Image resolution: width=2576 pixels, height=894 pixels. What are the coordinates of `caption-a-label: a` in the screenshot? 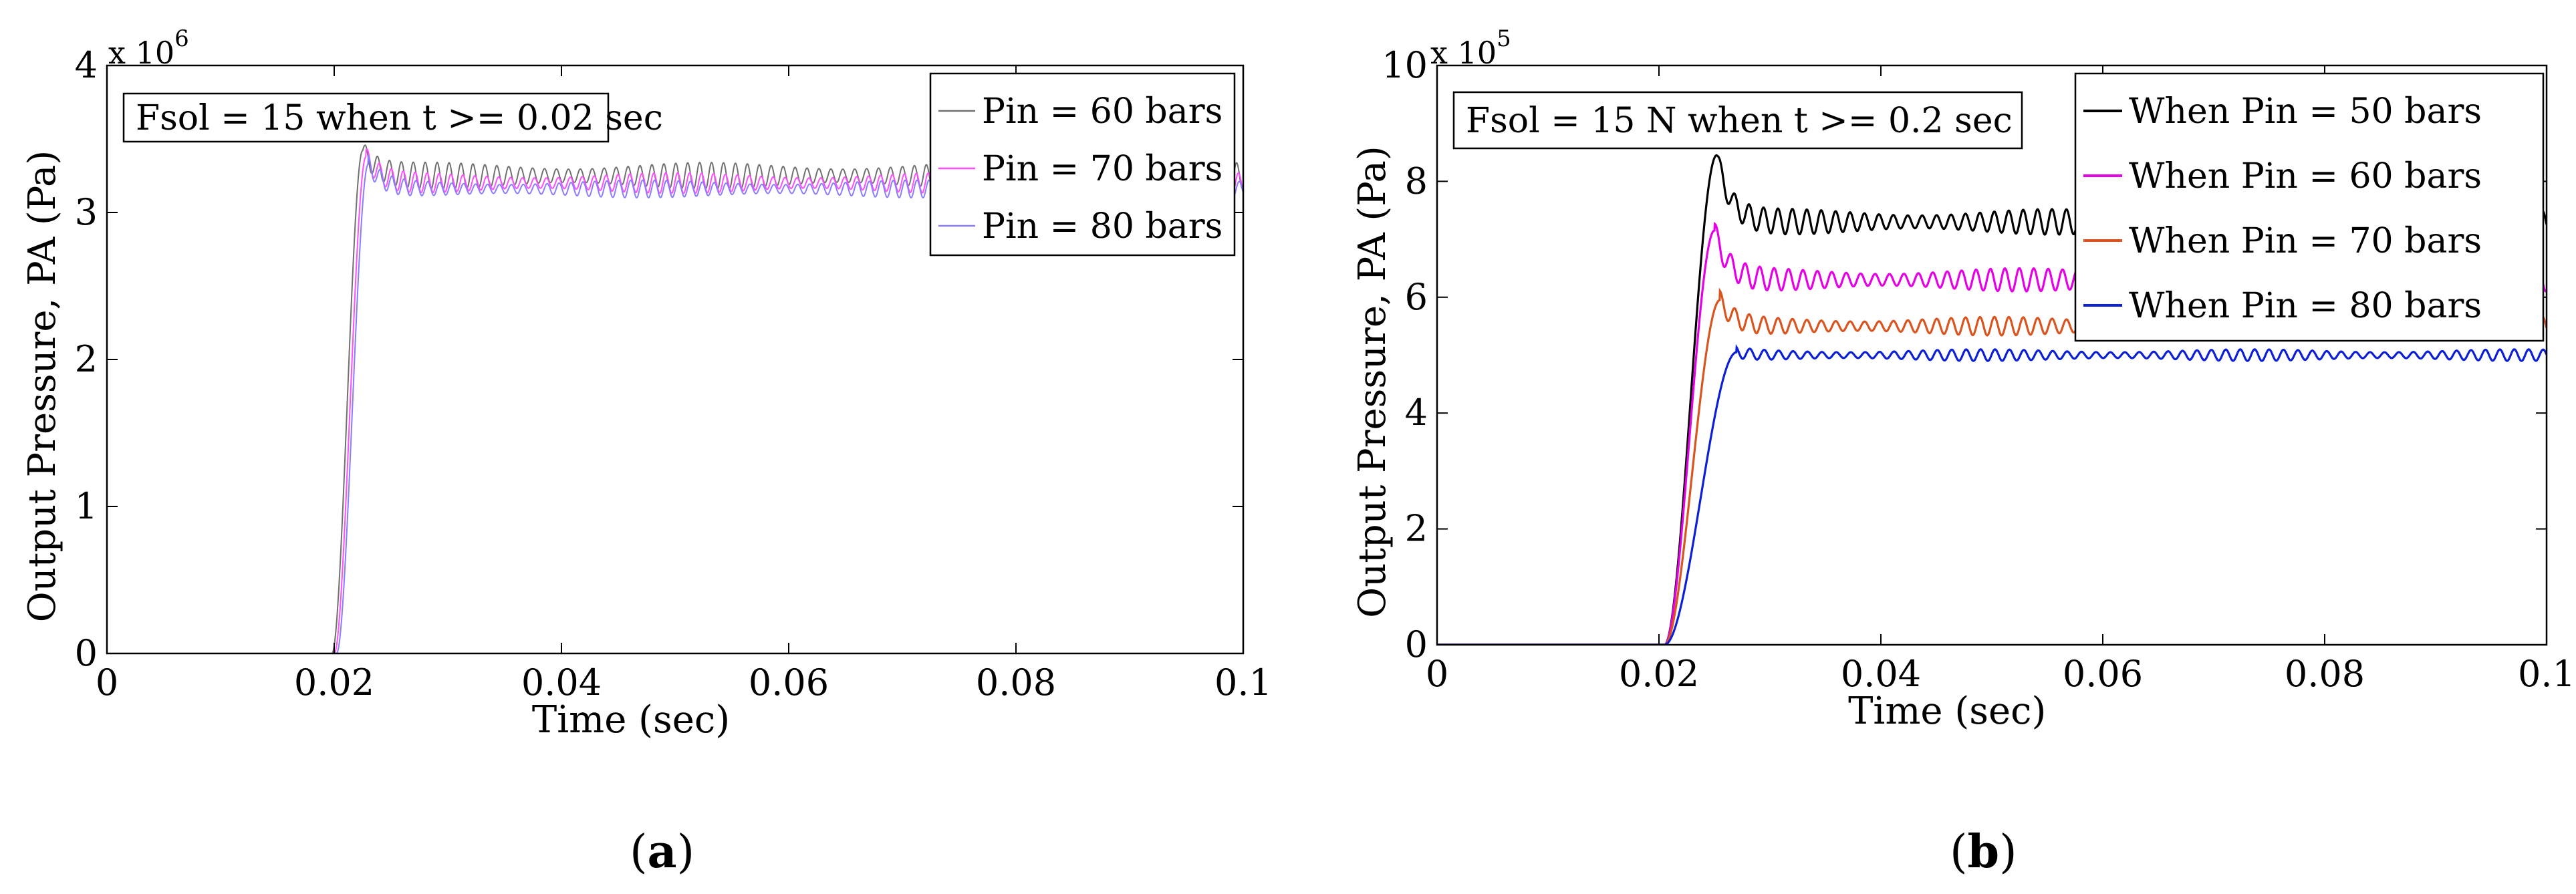 It's located at (662, 852).